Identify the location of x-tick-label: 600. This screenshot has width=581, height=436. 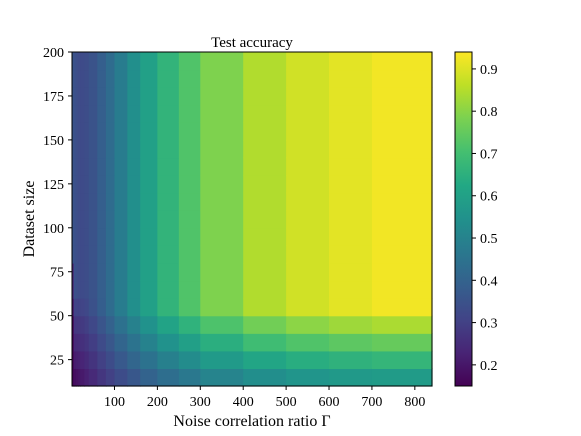
(329, 402).